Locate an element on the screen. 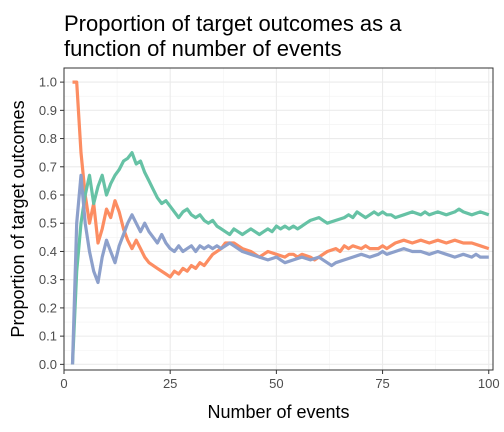  y-tick-label: 1.0 is located at coordinates (48, 82).